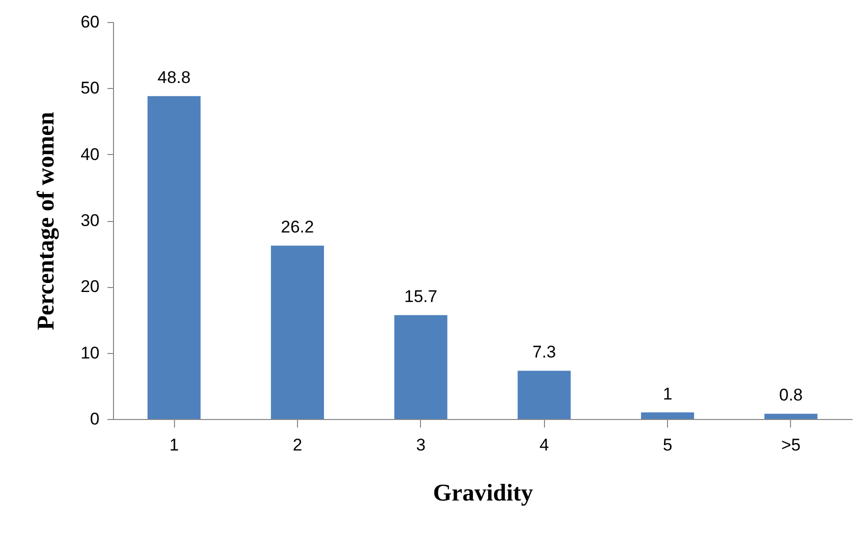 Image resolution: width=856 pixels, height=533 pixels. I want to click on x-tick-label: 1, so click(174, 445).